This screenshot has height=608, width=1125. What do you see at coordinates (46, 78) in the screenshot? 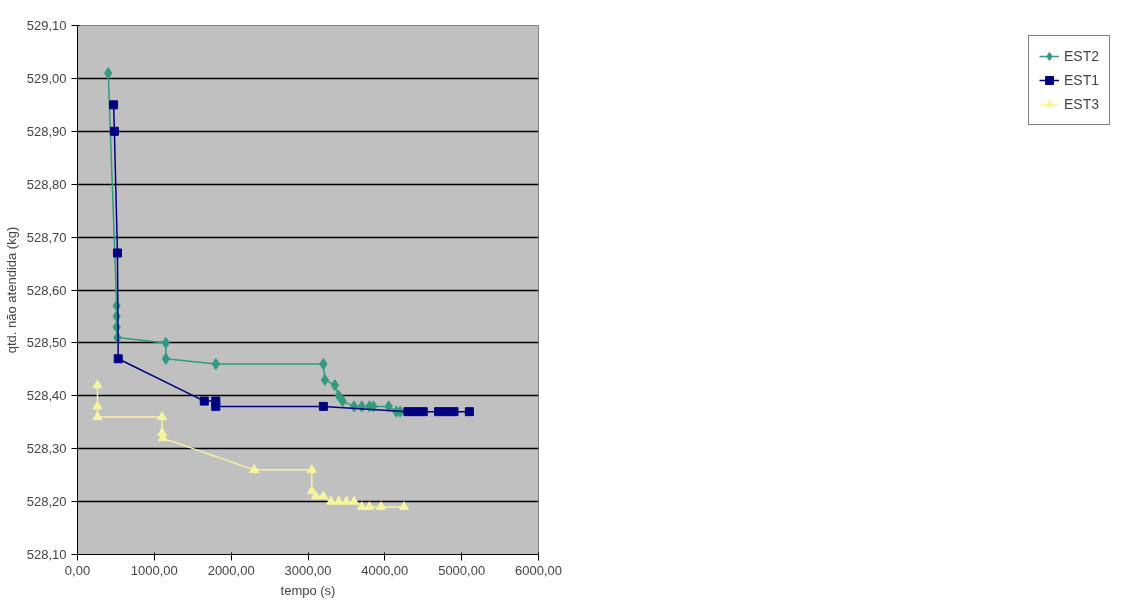
I see `y-tick-label: 529,00` at bounding box center [46, 78].